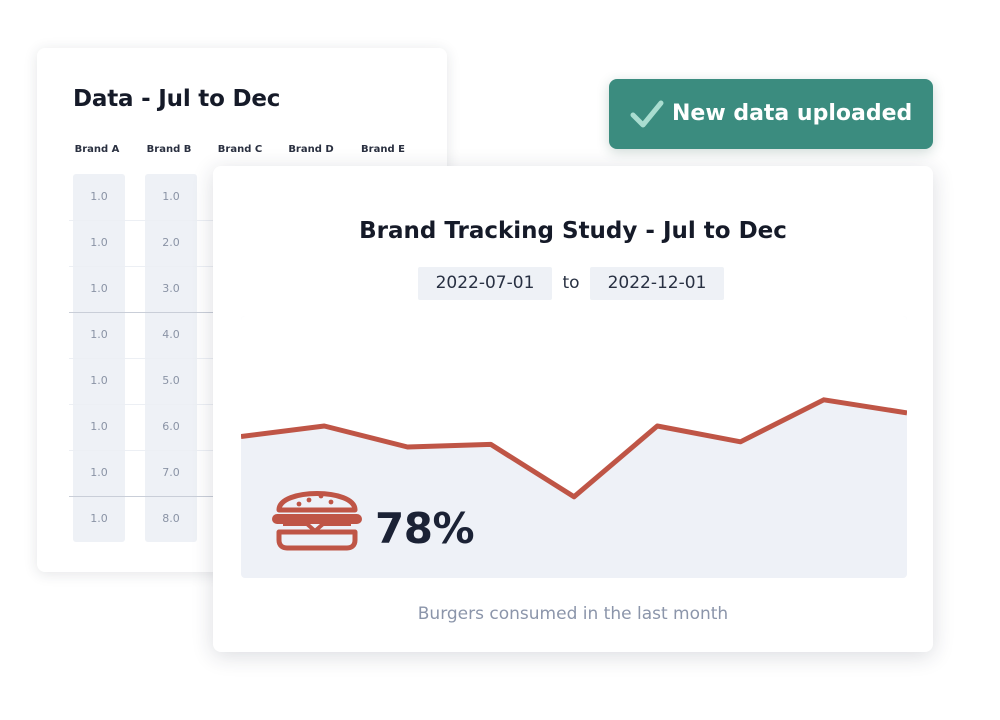 The image size is (1000, 720). What do you see at coordinates (573, 614) in the screenshot?
I see `stat-caption: Burgers consumed in the last month` at bounding box center [573, 614].